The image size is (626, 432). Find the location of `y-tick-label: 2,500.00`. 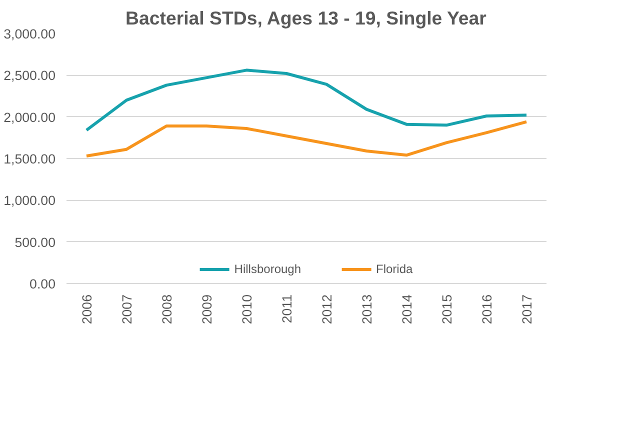

y-tick-label: 2,500.00 is located at coordinates (30, 76).